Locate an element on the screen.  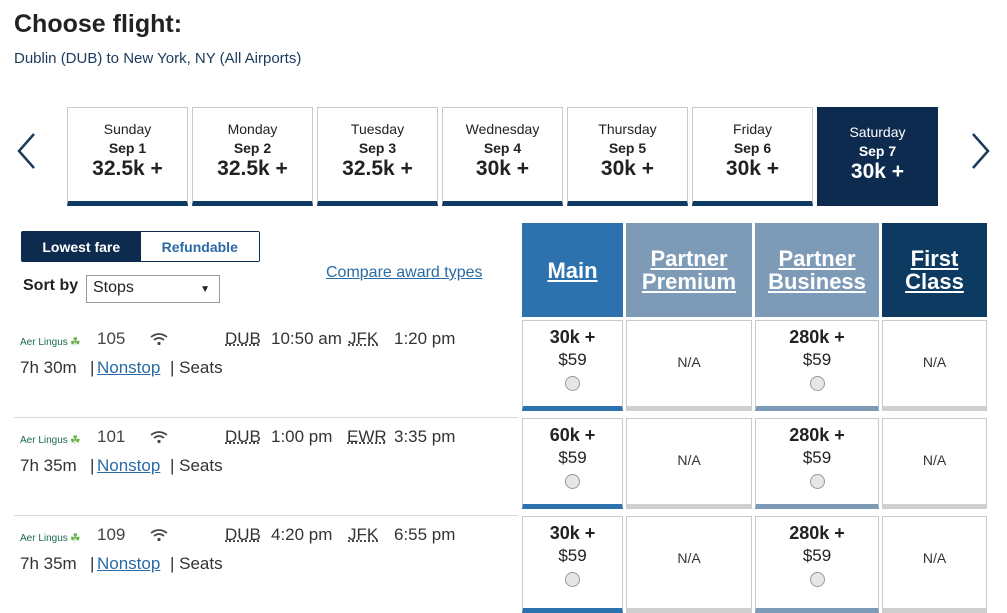
day-price: 32.5k + is located at coordinates (127, 168).